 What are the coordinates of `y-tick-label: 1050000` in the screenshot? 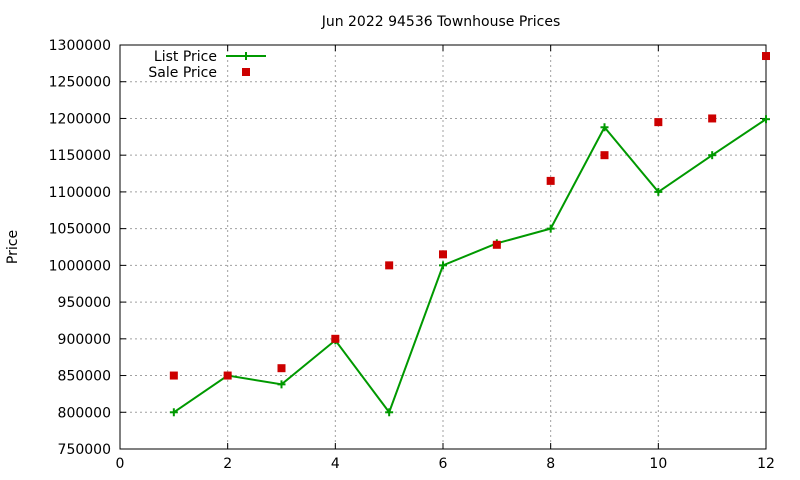 It's located at (80, 230).